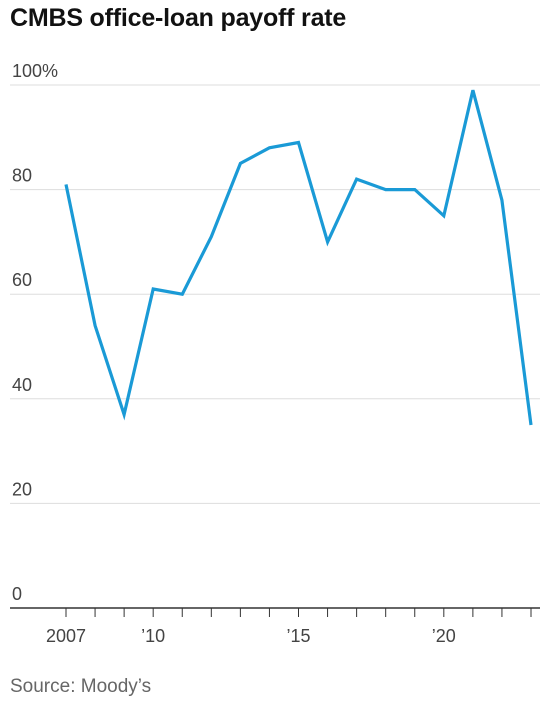 The width and height of the screenshot is (553, 702). What do you see at coordinates (444, 636) in the screenshot?
I see `x-tick-label-2020: ’20` at bounding box center [444, 636].